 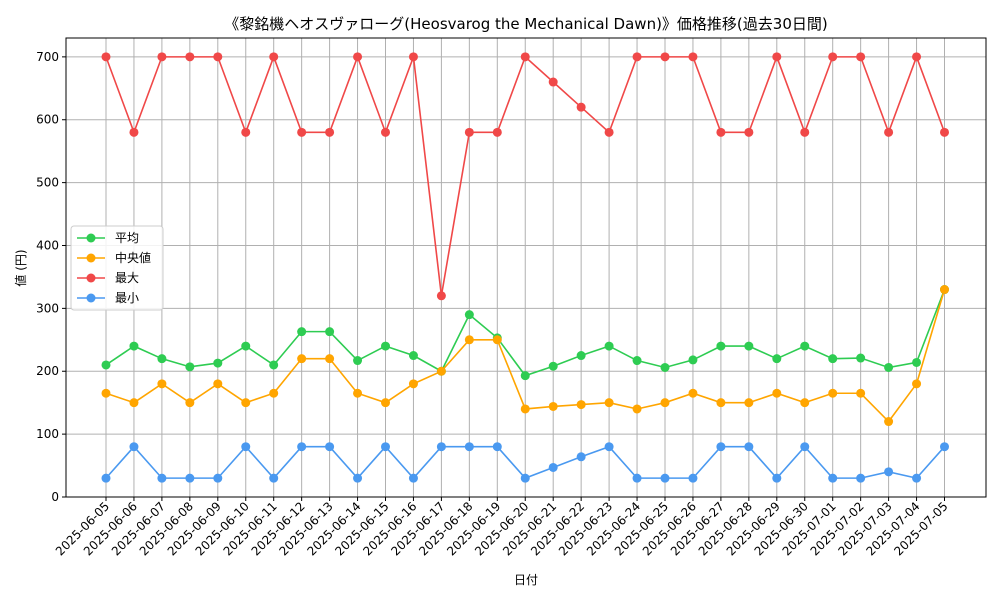 I want to click on legend-box, so click(x=117, y=268).